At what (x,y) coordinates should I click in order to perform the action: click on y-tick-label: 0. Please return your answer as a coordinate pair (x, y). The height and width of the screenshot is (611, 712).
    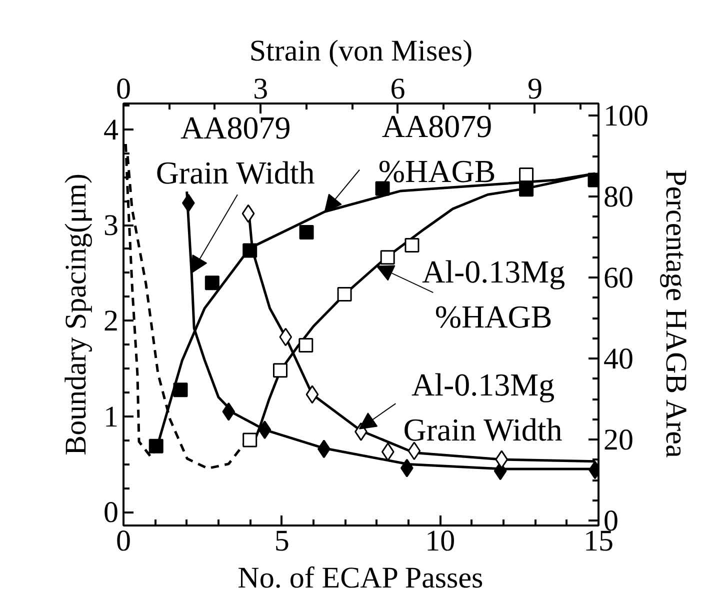
    Looking at the image, I should click on (111, 513).